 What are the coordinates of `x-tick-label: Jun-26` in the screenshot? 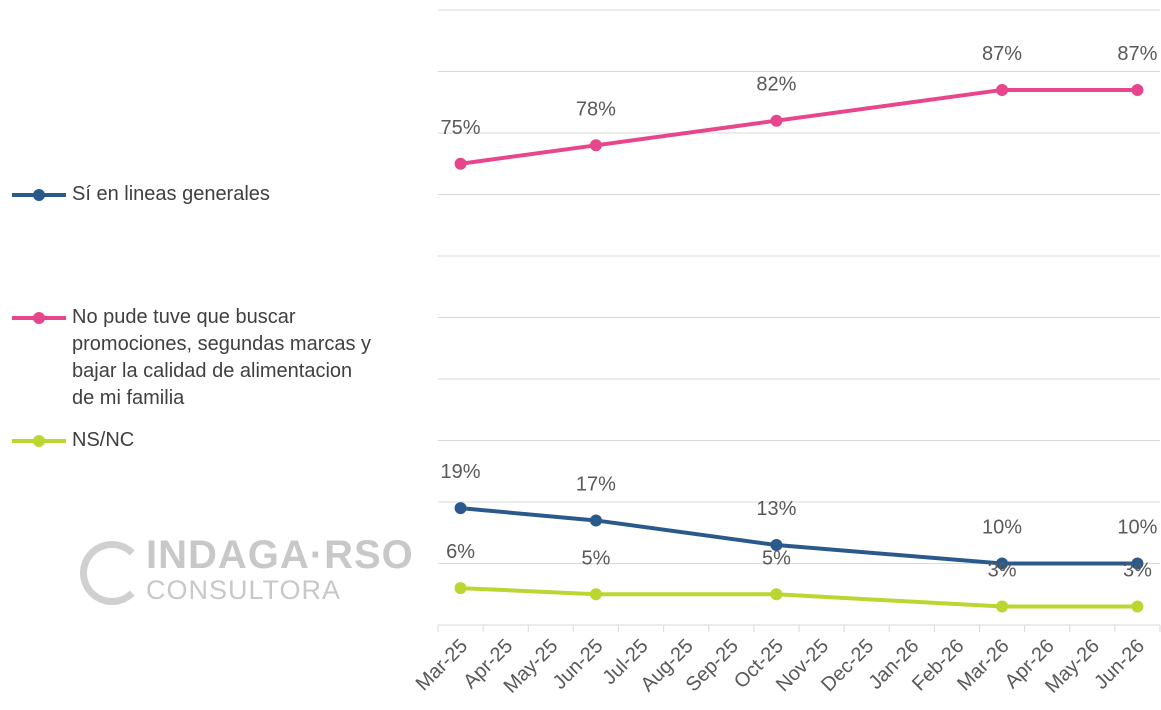 It's located at (1119, 664).